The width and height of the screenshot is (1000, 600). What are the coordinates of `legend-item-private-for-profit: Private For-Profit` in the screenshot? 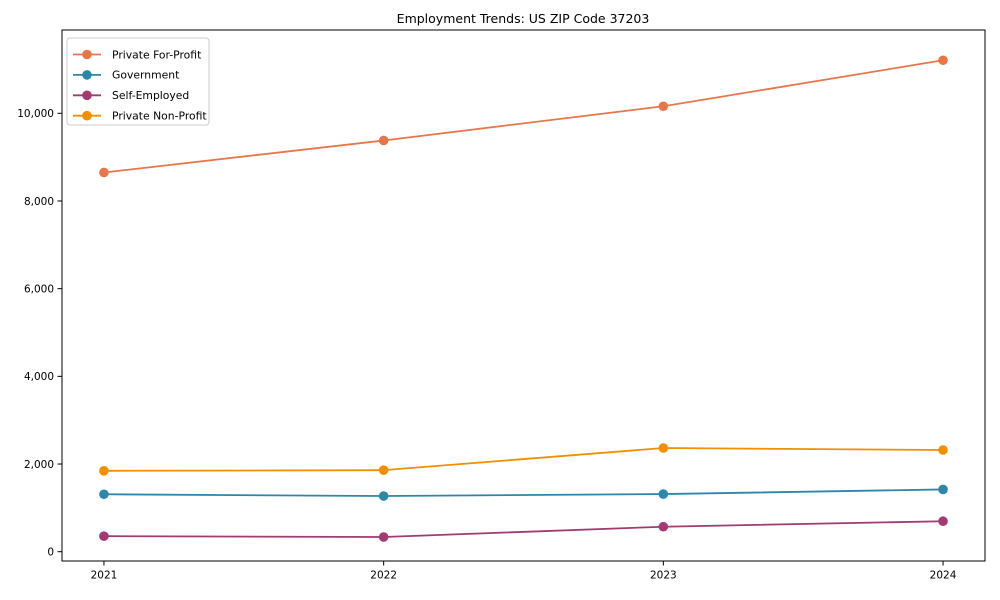 It's located at (137, 54).